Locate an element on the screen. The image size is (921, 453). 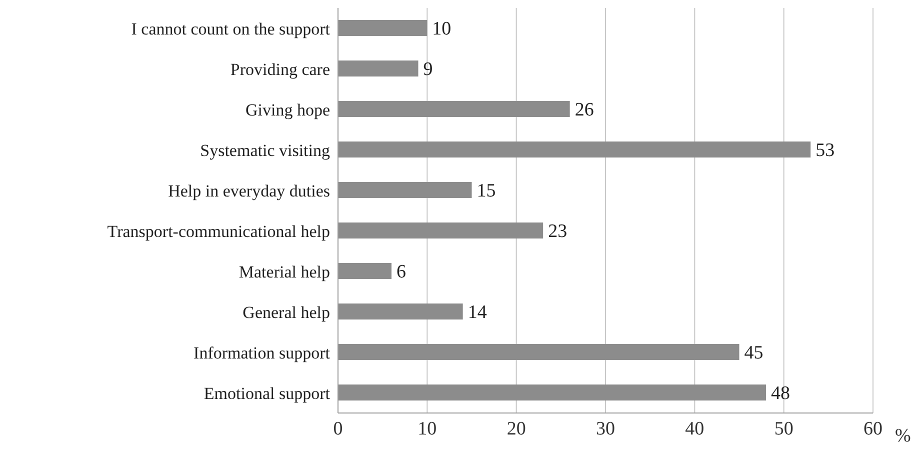
y-tick-label: Help in everyday duties is located at coordinates (249, 190).